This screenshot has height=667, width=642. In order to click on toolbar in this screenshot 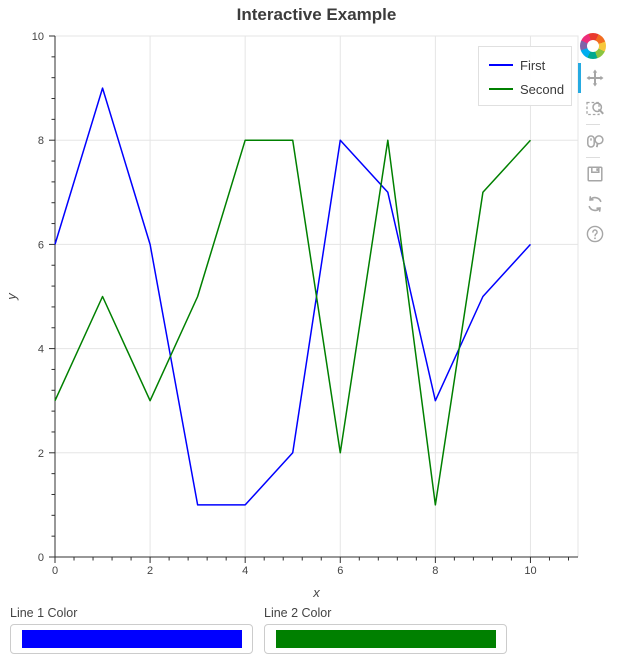, I will do `click(593, 141)`.